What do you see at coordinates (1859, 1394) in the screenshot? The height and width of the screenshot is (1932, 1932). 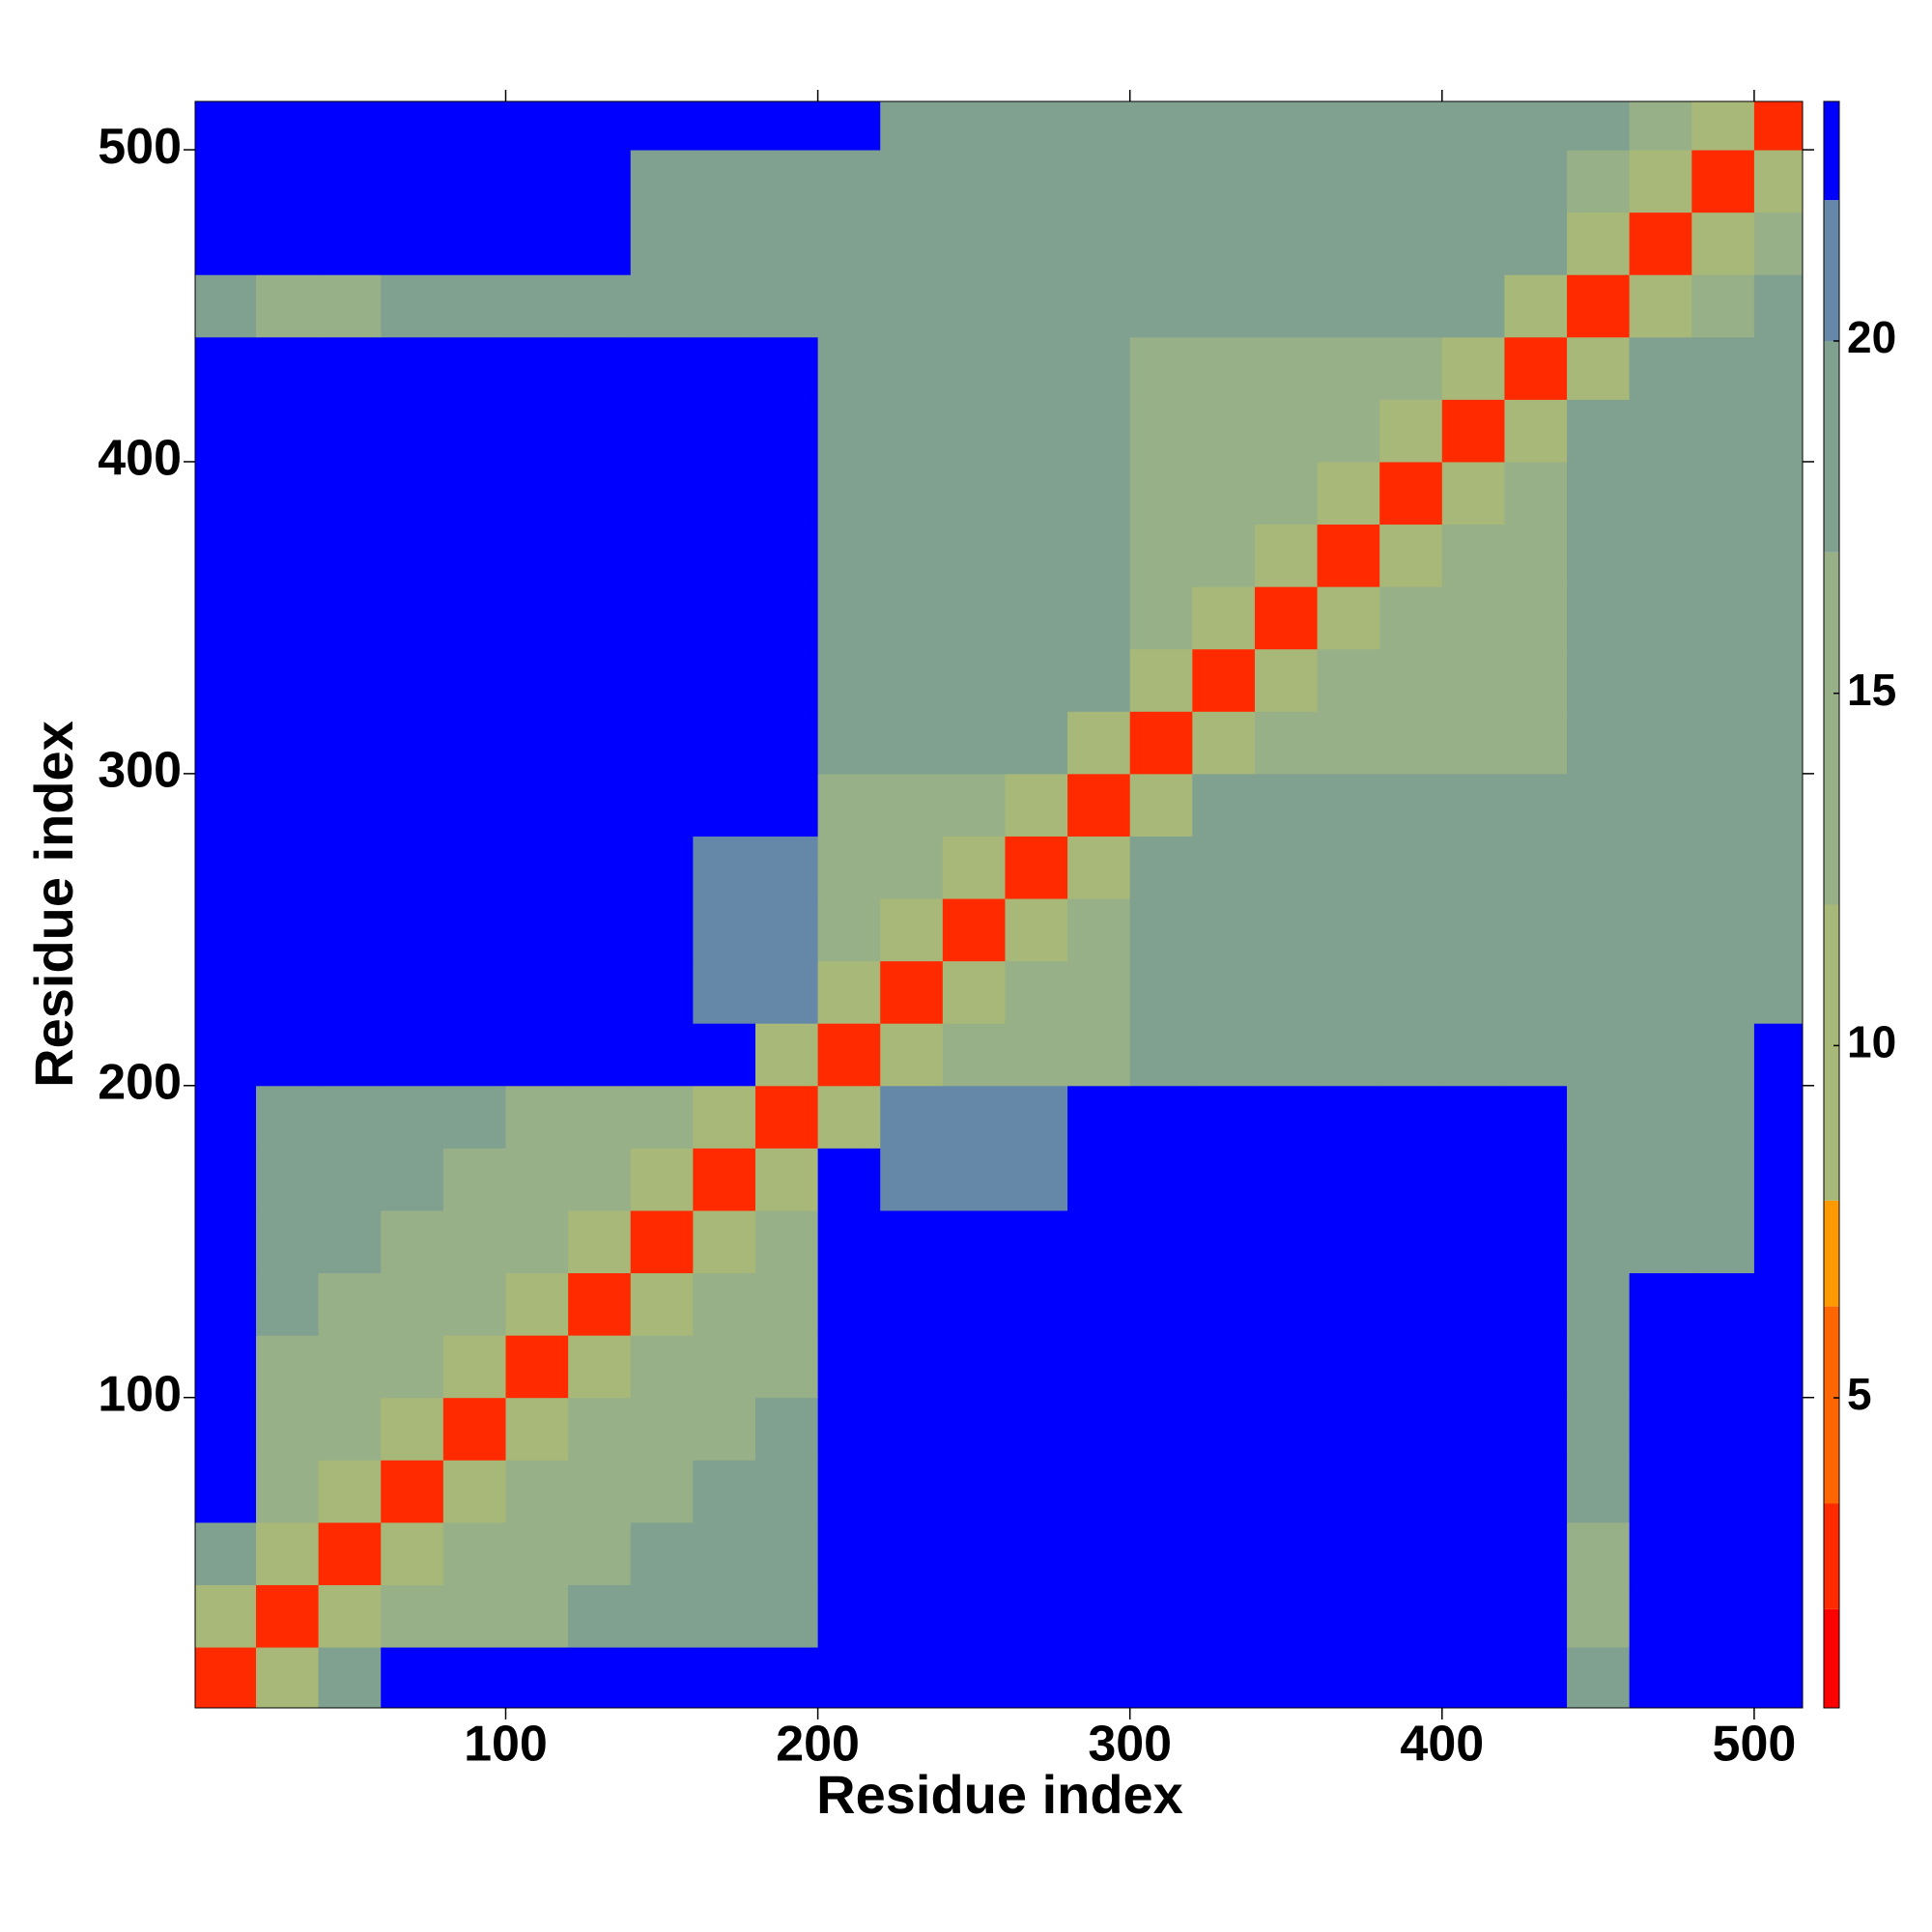 I see `colorbar-tick-label: 5` at bounding box center [1859, 1394].